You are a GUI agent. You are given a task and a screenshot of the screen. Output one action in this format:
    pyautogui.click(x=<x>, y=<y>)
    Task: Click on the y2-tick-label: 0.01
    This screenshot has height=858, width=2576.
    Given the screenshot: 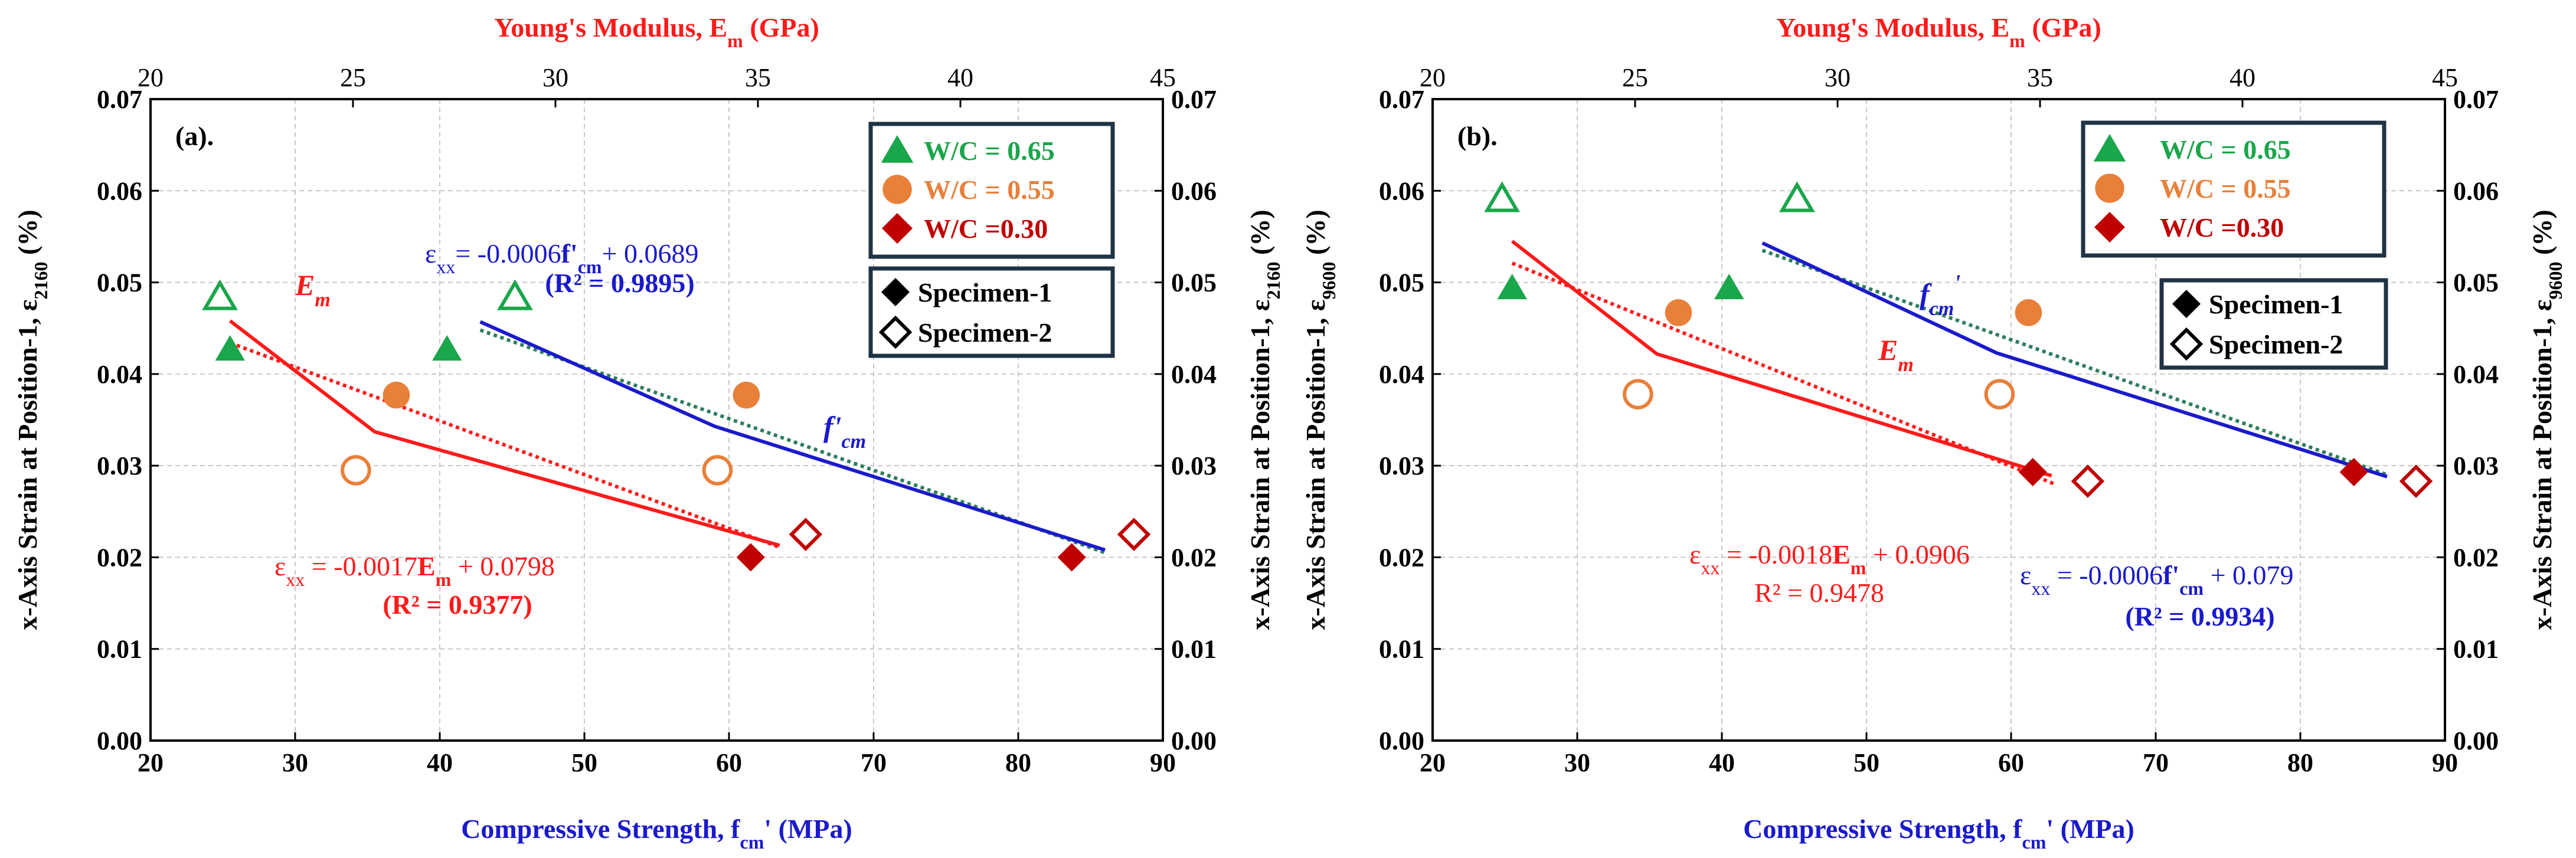 What is the action you would take?
    pyautogui.click(x=1194, y=649)
    